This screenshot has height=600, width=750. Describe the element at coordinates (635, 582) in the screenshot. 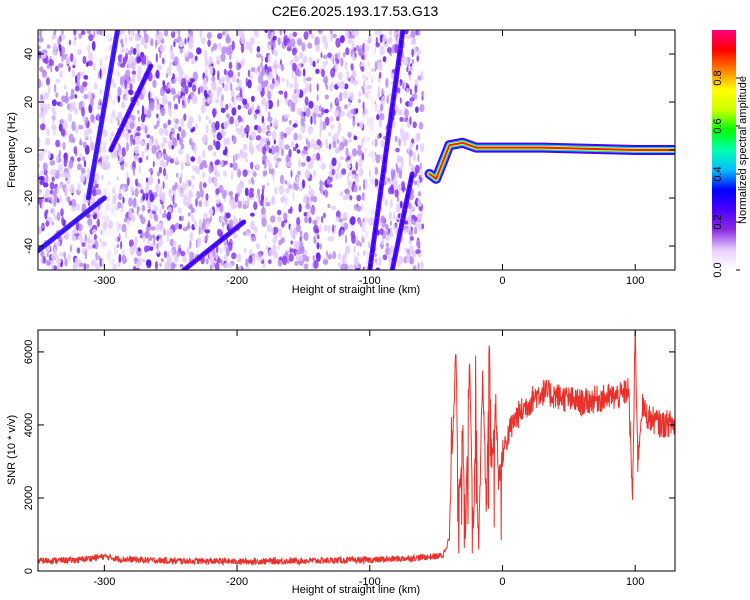

I see `x-tick-label: 100` at that location.